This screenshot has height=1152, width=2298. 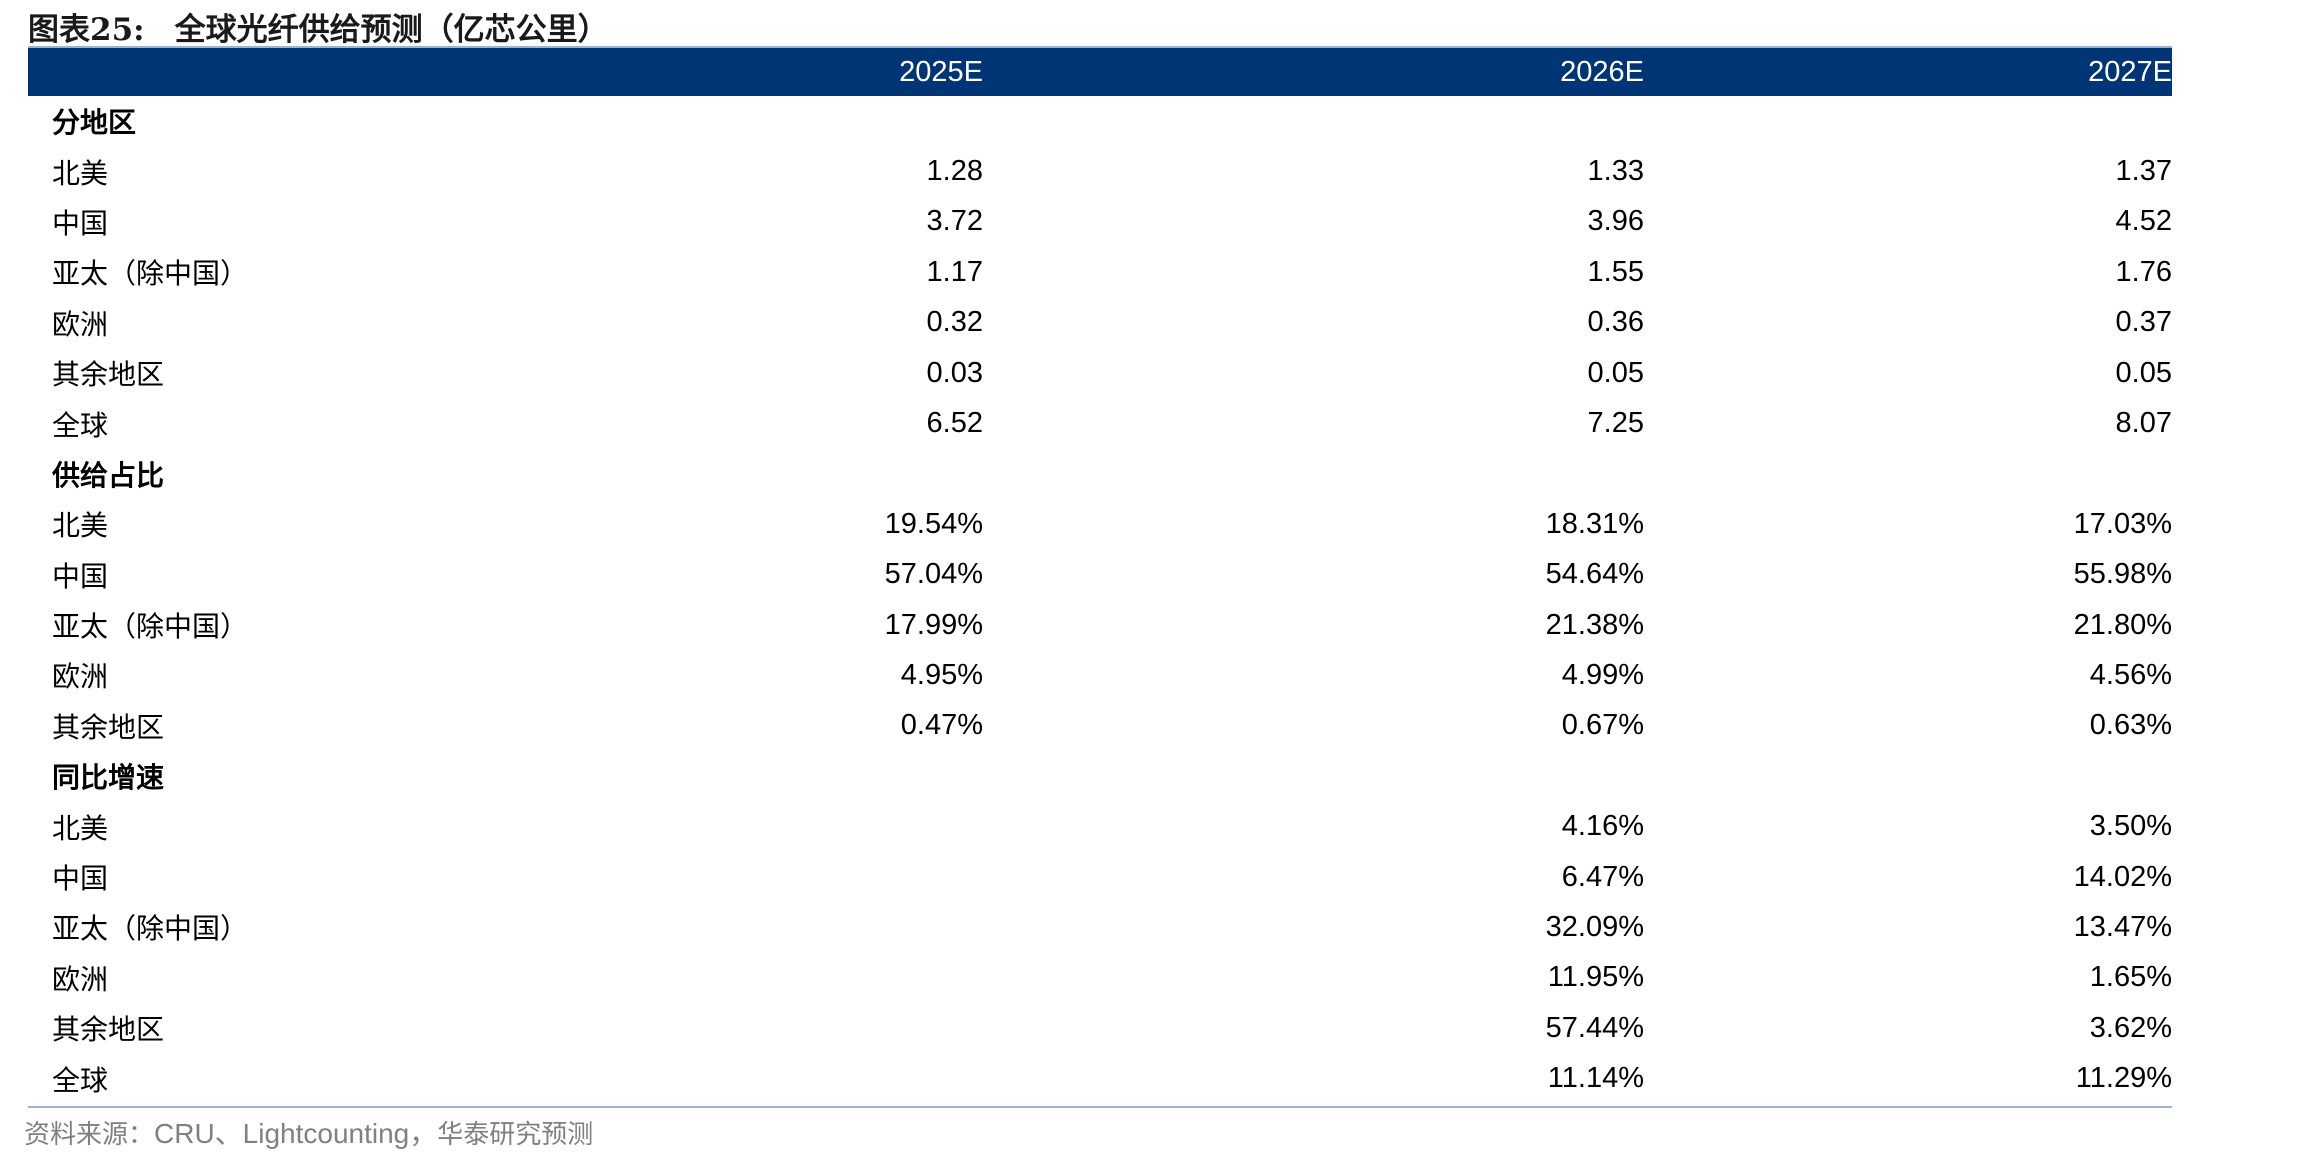 What do you see at coordinates (1595, 1078) in the screenshot?
I see `value-cell-2026e: 11.14%` at bounding box center [1595, 1078].